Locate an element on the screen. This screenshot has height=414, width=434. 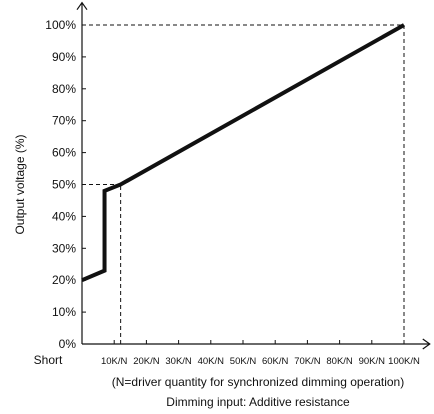
x-origin-label: Short is located at coordinates (48, 360).